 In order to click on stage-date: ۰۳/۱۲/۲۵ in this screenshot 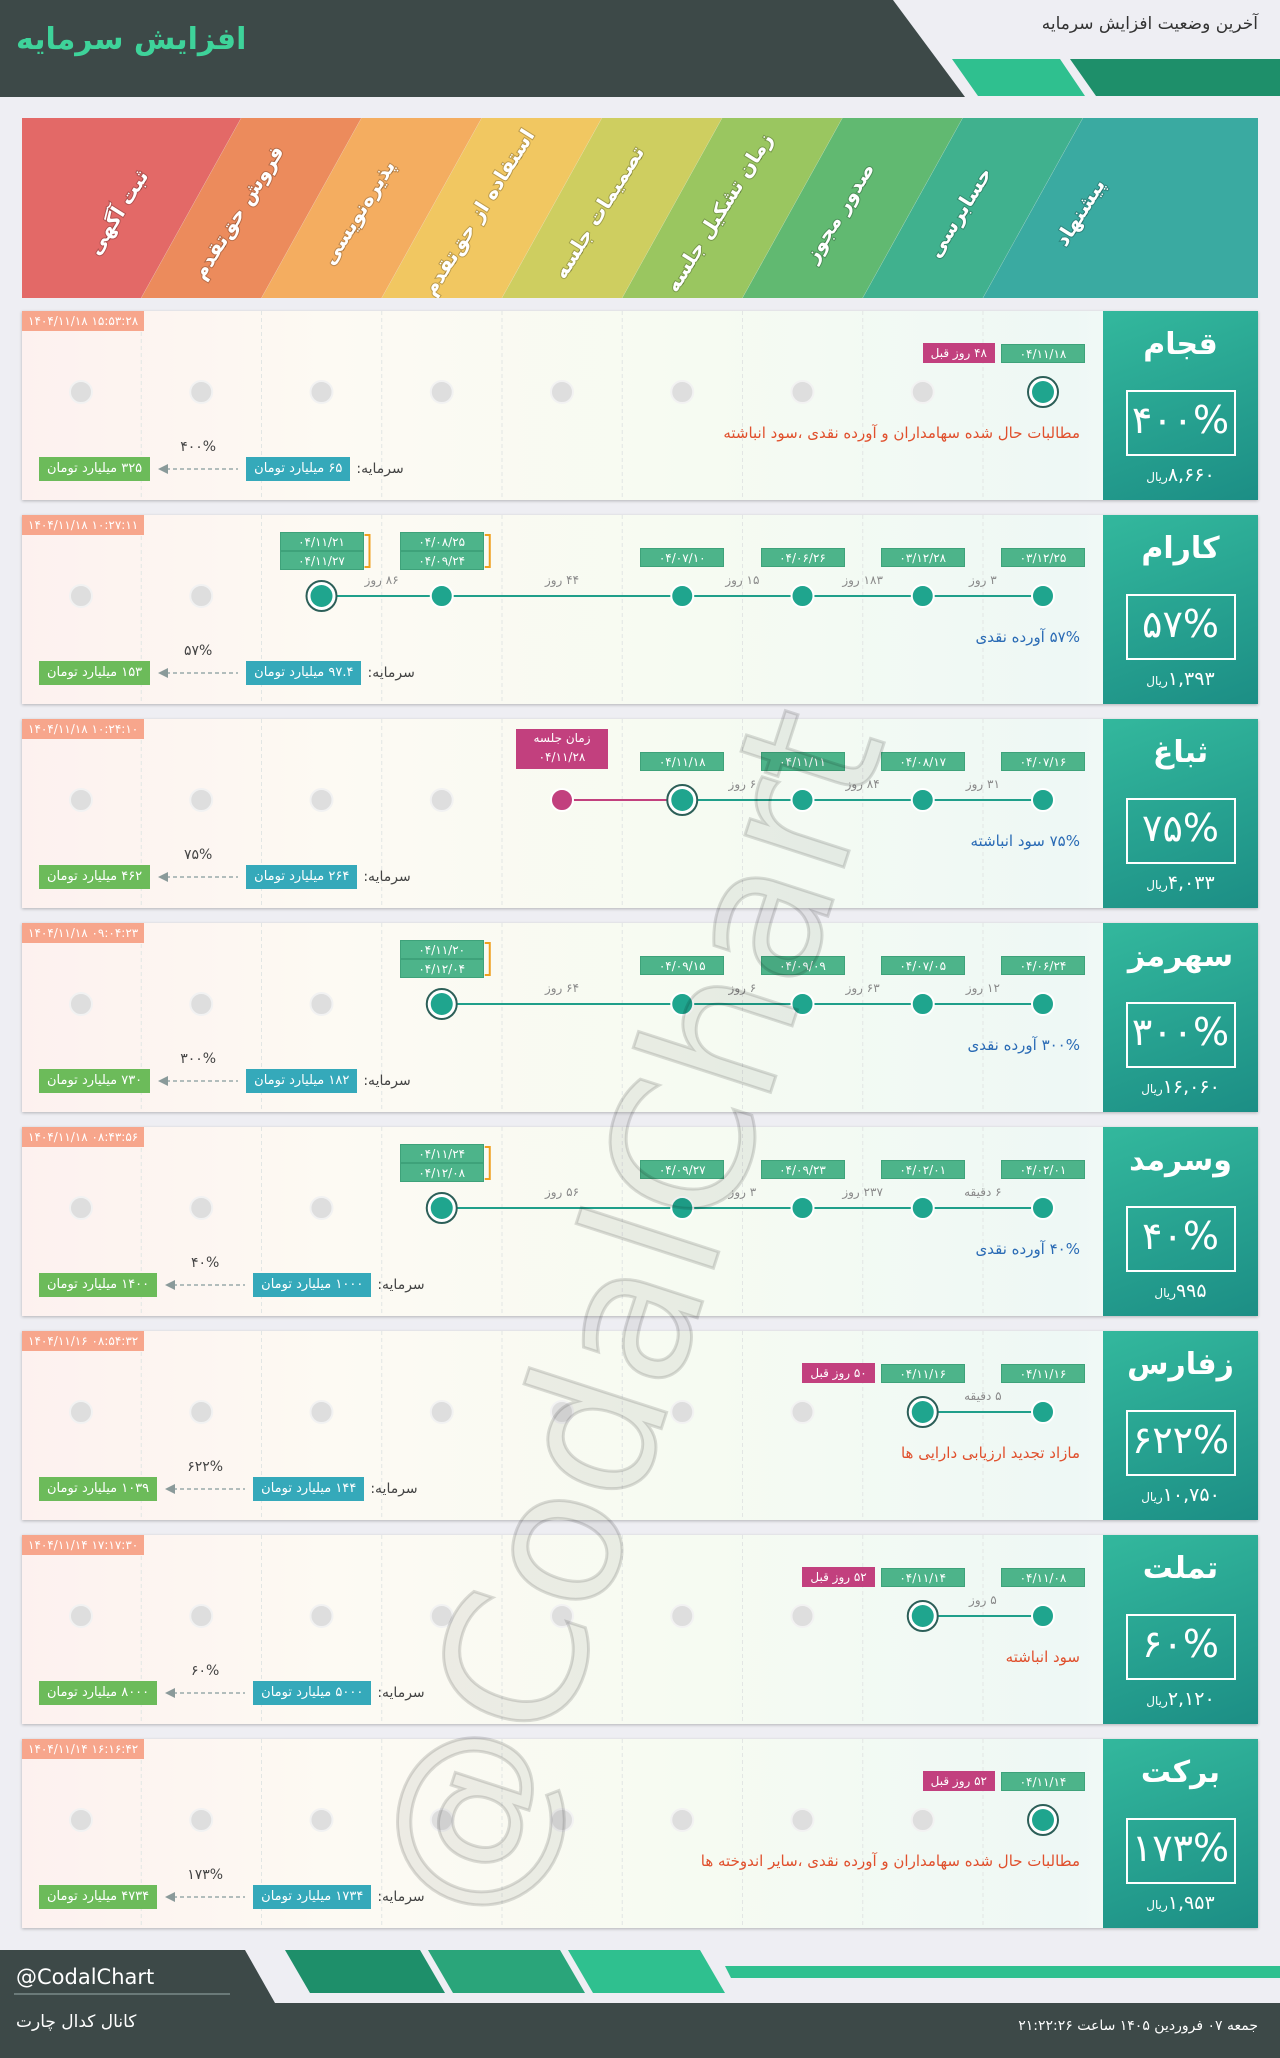, I will do `click(1043, 557)`.